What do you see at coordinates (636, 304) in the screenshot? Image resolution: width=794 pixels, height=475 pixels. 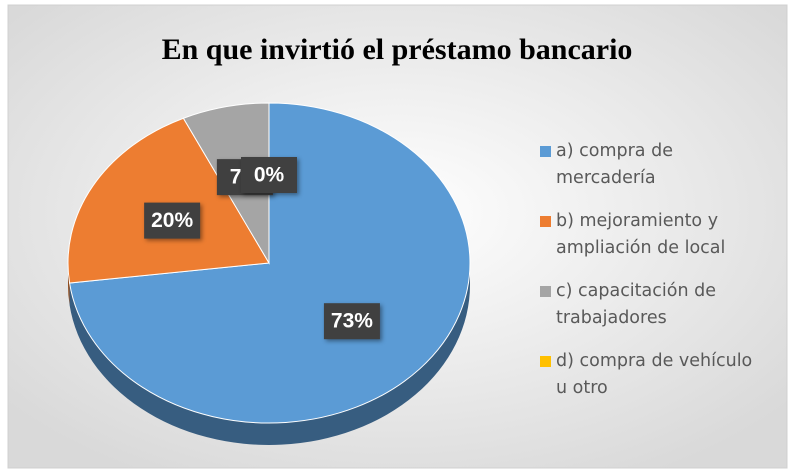 I see `legend-label: c) capacitación de trabajadores` at bounding box center [636, 304].